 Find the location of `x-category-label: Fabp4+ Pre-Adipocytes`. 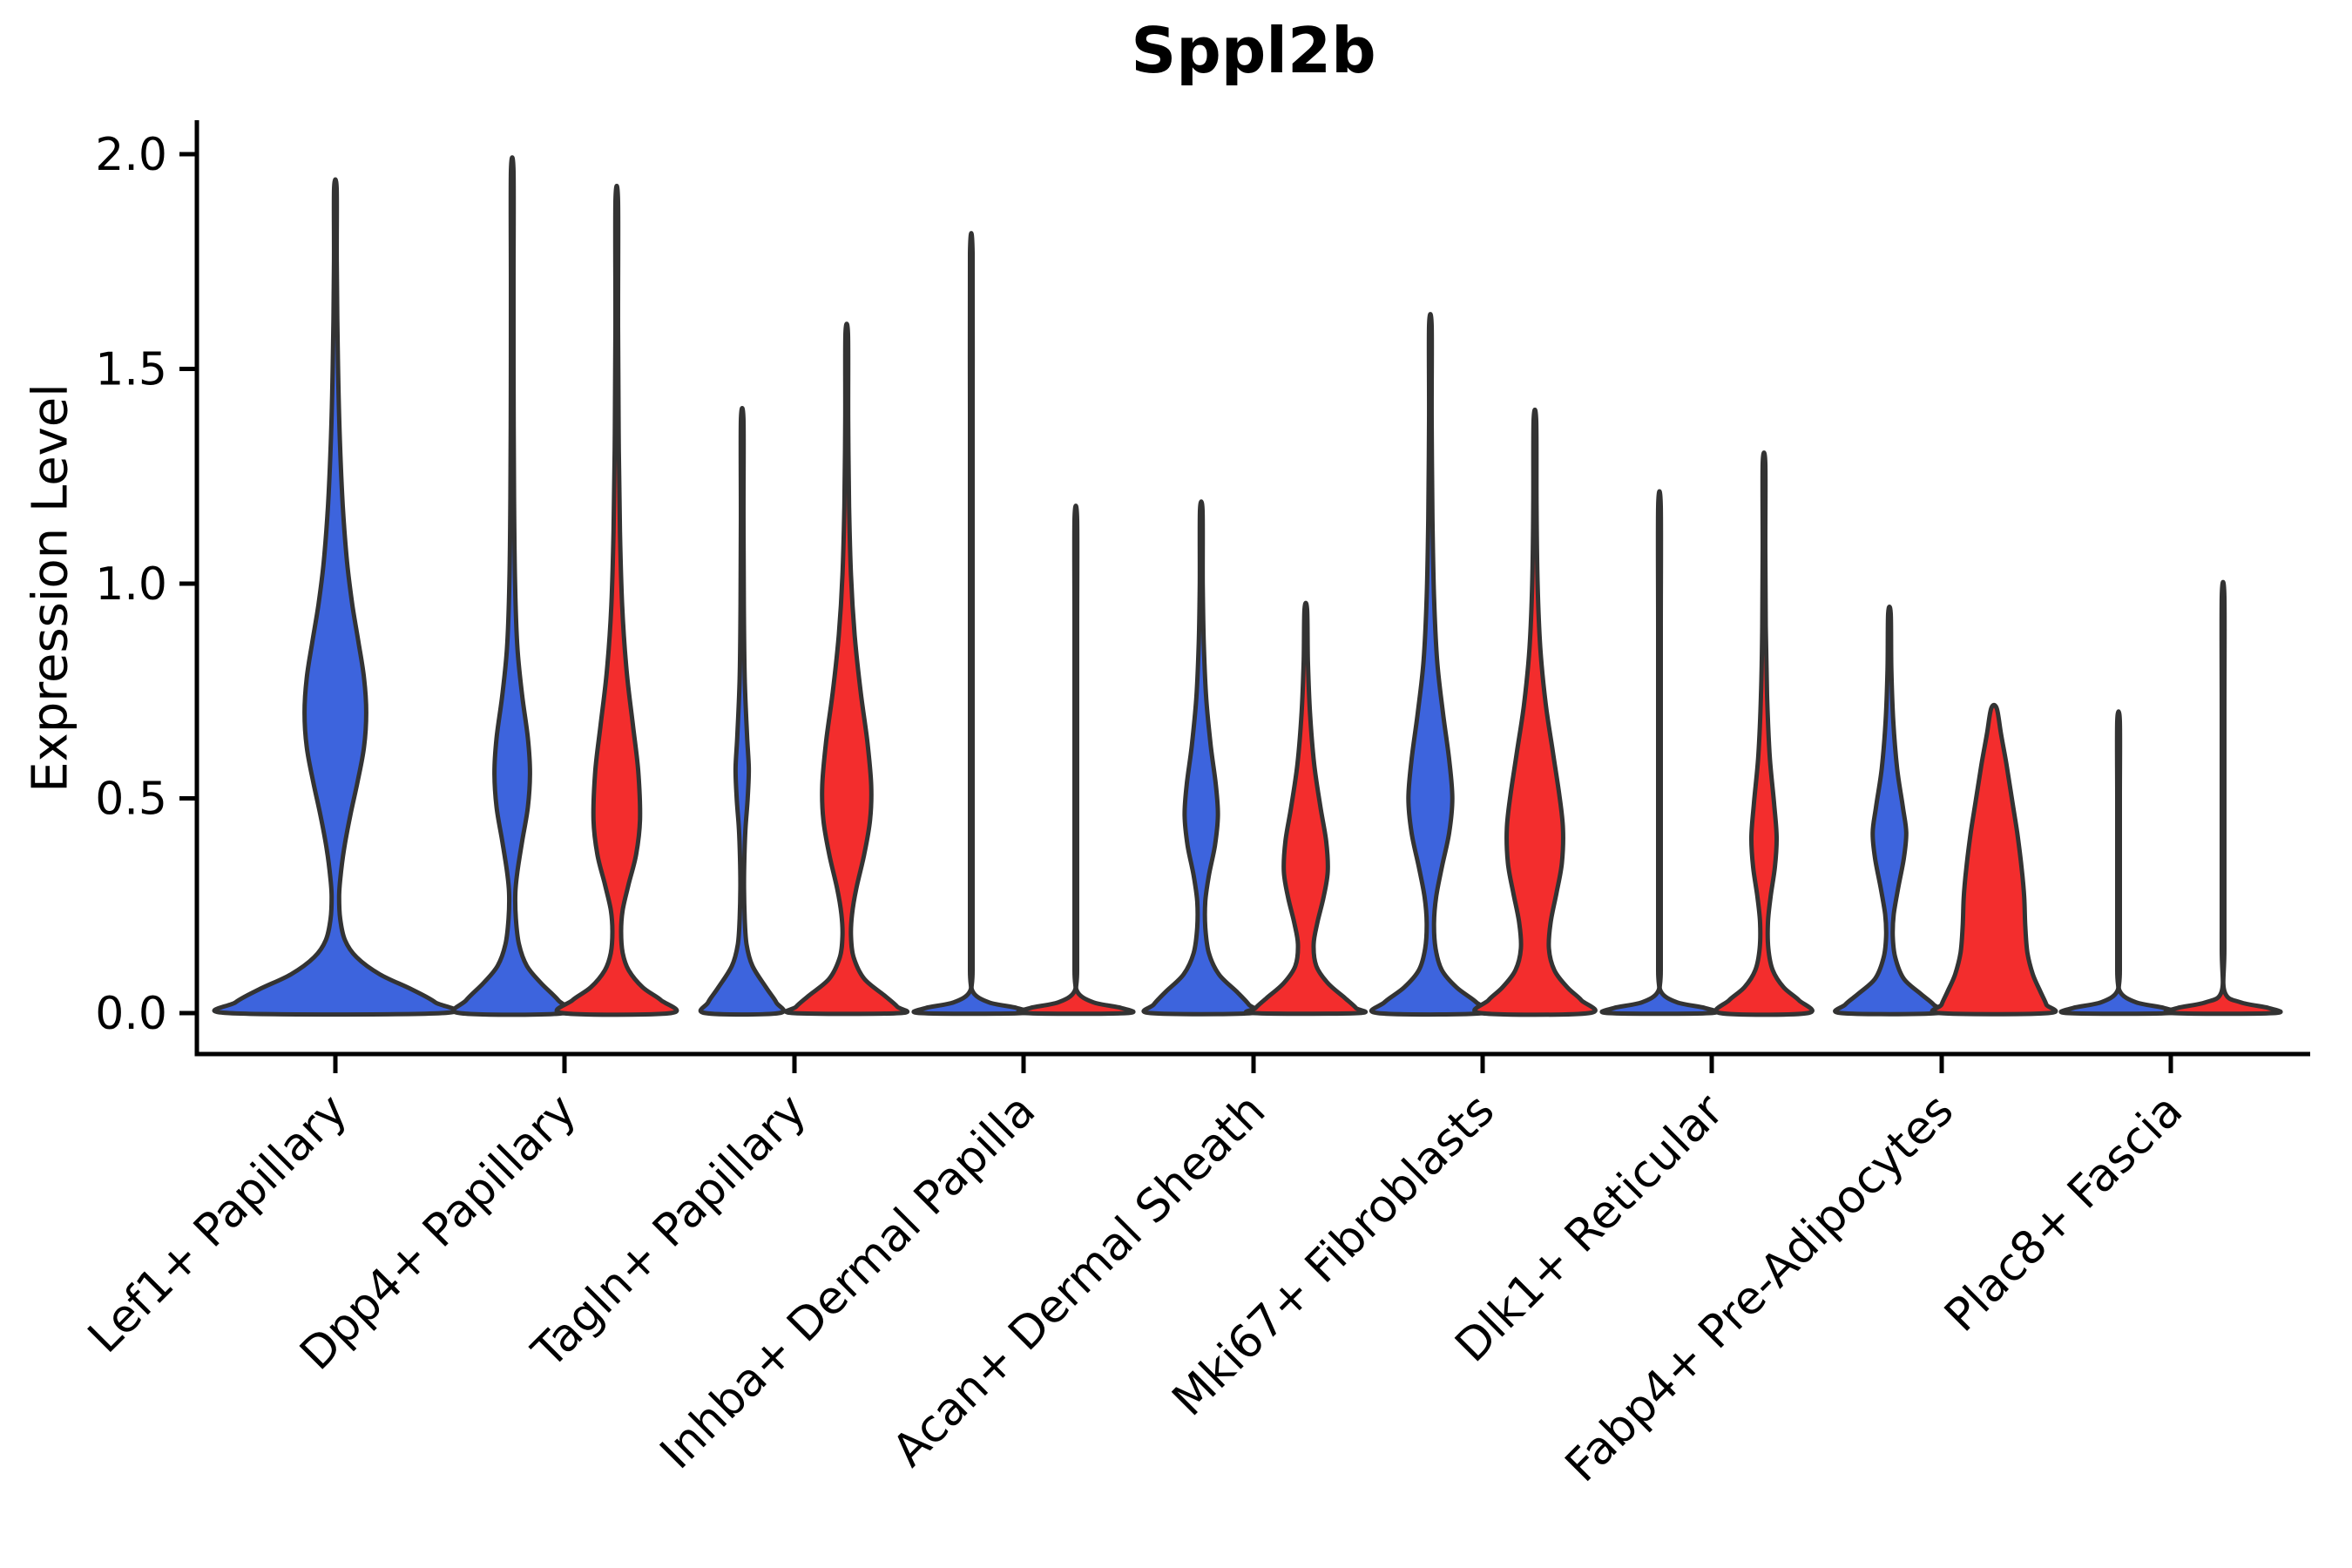

x-category-label: Fabp4+ Pre-Adipocytes is located at coordinates (1759, 1289).